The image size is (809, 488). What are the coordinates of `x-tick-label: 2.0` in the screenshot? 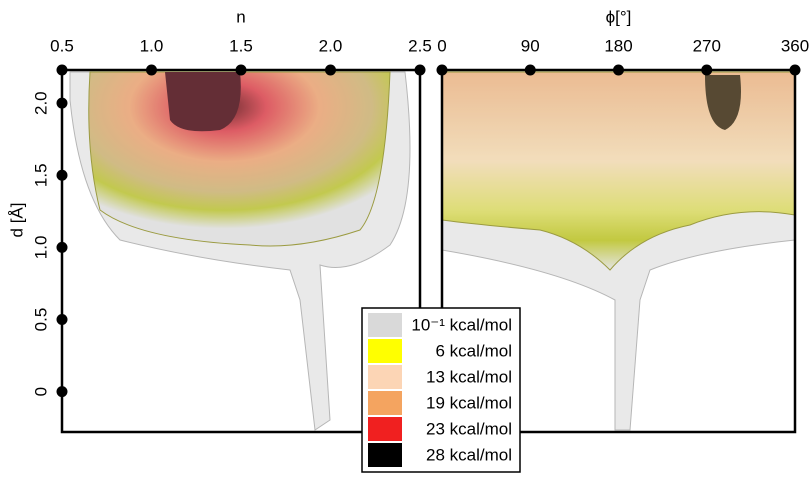 It's located at (331, 45).